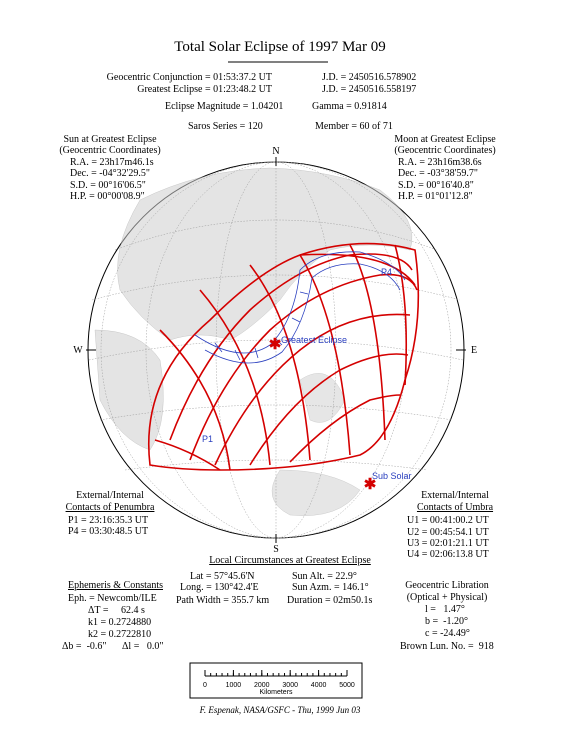 The image size is (569, 731). I want to click on moon-row: Dec. = -03°38'59.7", so click(438, 173).